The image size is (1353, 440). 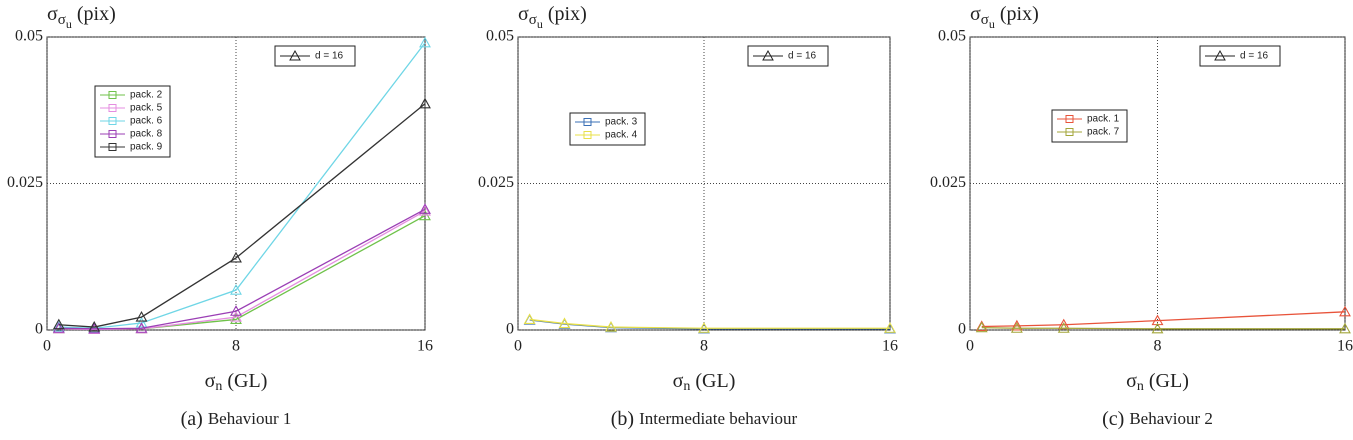 What do you see at coordinates (1113, 419) in the screenshot?
I see `caption-letter: (c)` at bounding box center [1113, 419].